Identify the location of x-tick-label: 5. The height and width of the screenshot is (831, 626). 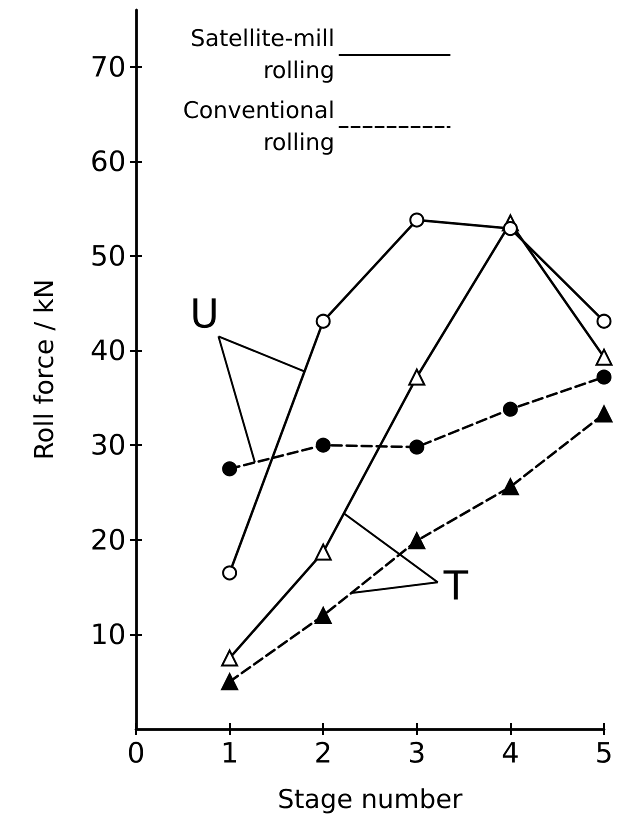
(604, 753).